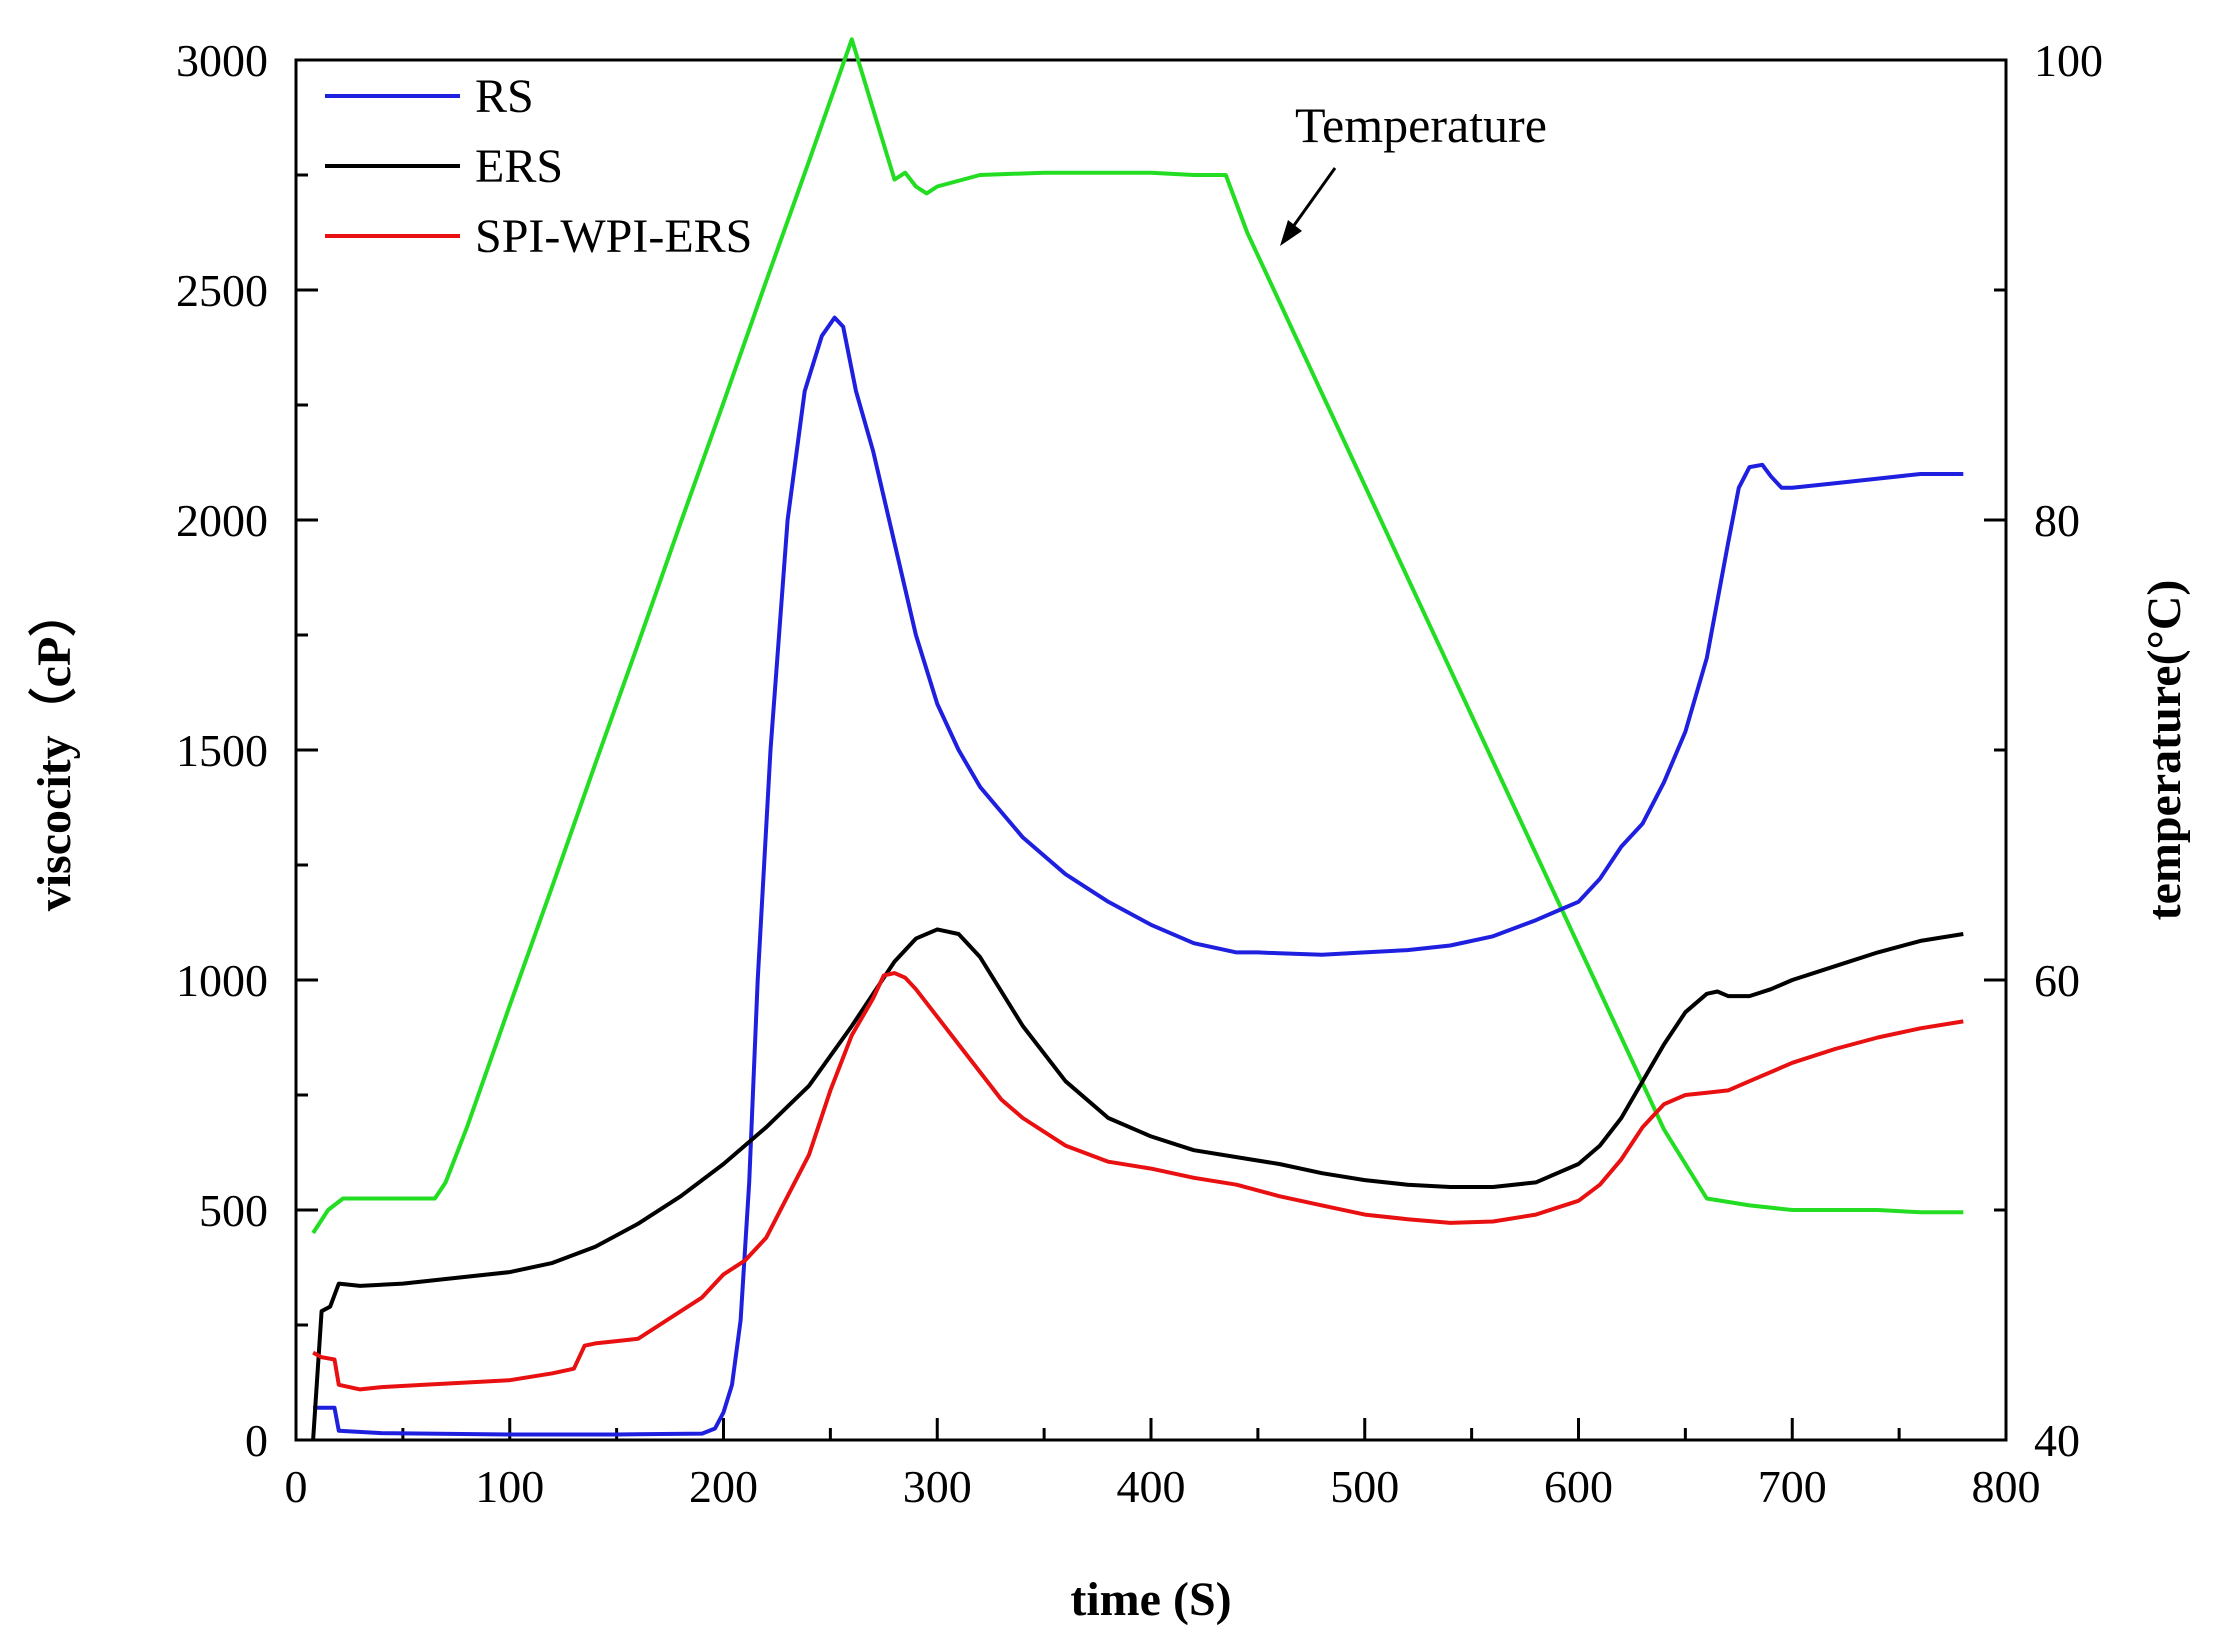 Image resolution: width=2222 pixels, height=1640 pixels. What do you see at coordinates (222, 60) in the screenshot?
I see `y-left-tick-label: 3000` at bounding box center [222, 60].